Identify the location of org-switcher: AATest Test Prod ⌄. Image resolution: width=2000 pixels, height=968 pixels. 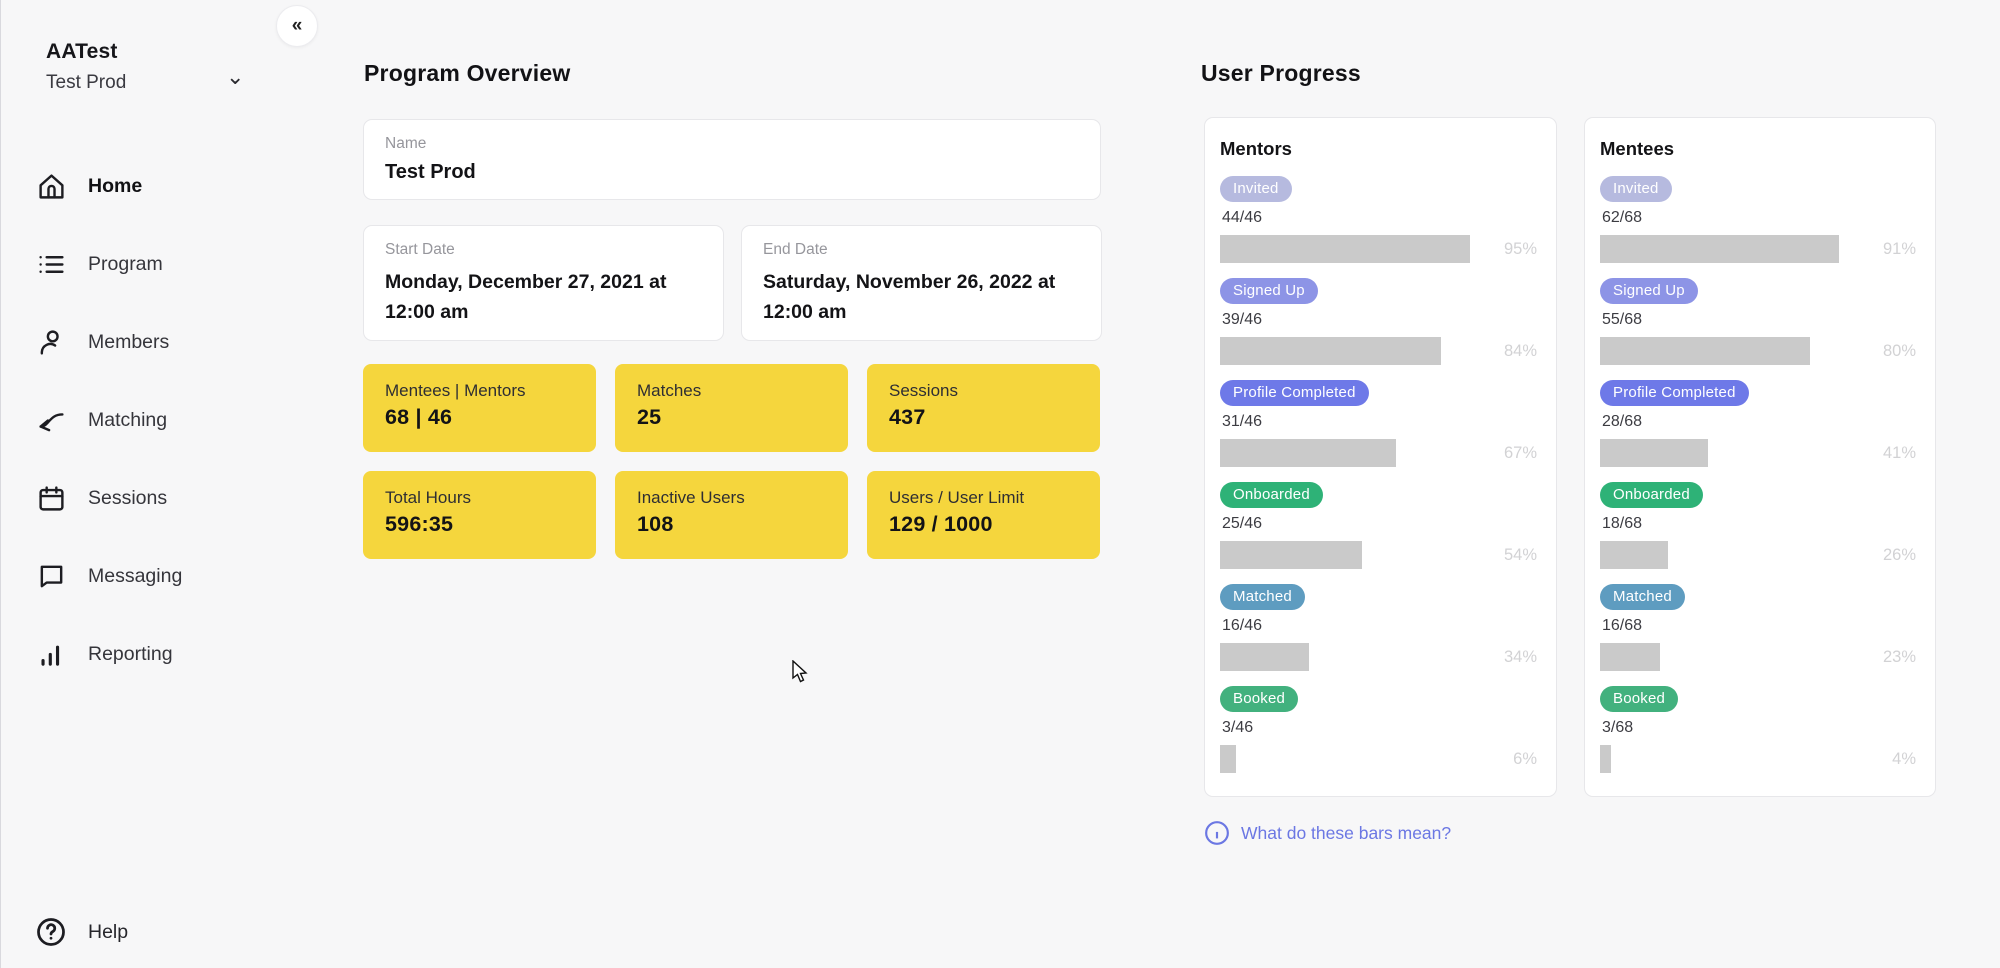
(156, 67).